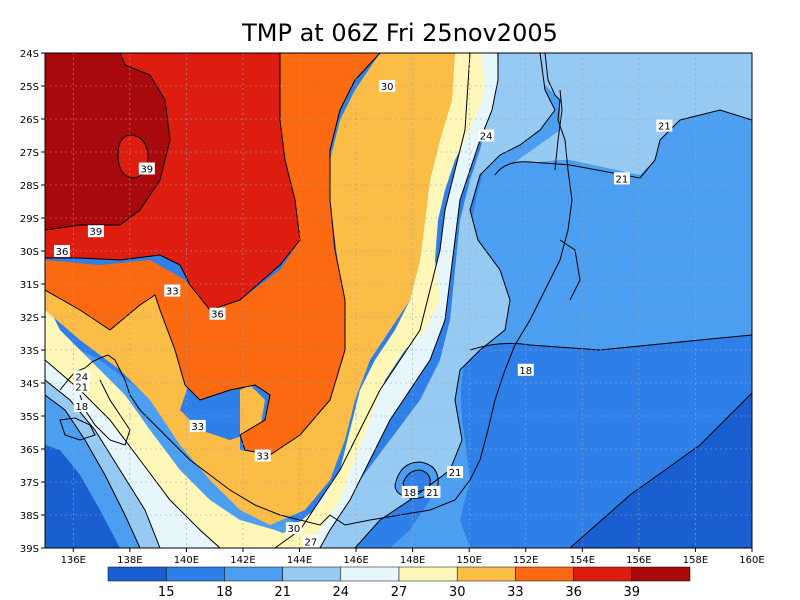  I want to click on contour-label: 24, so click(486, 136).